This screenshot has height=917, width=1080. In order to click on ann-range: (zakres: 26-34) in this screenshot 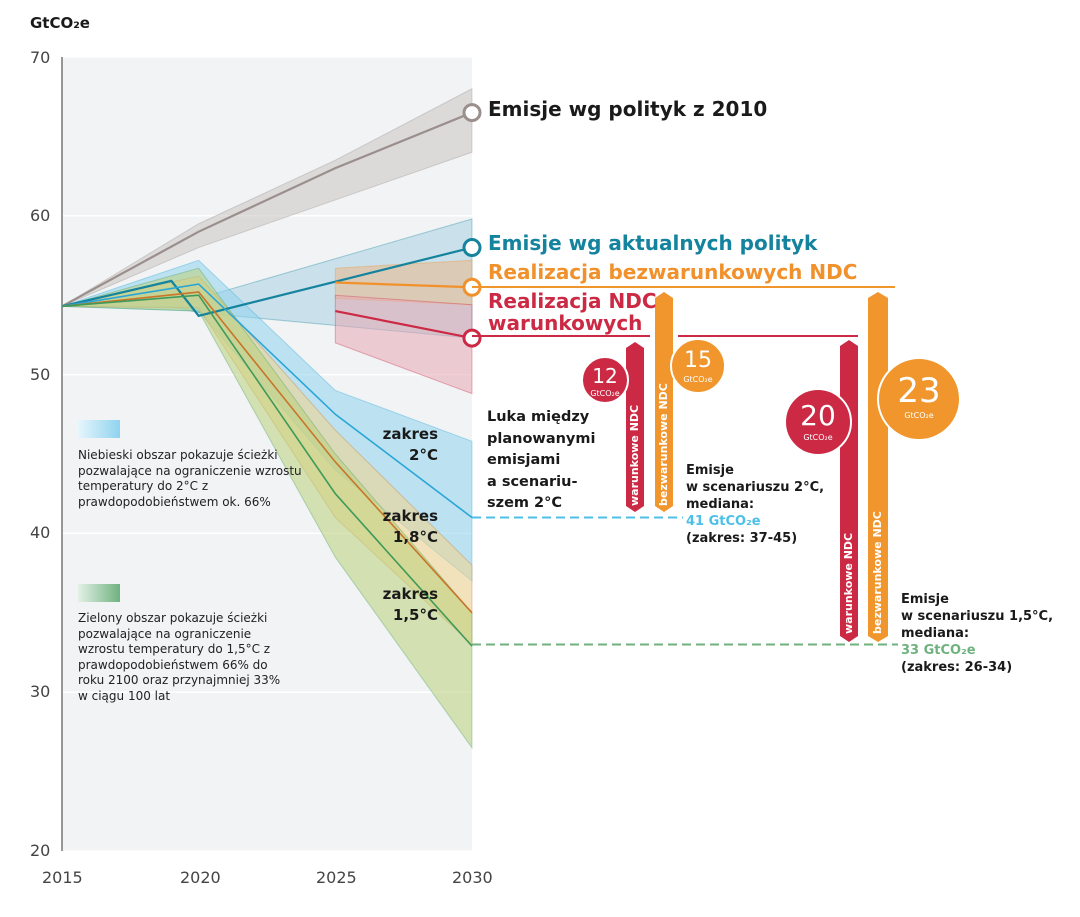, I will do `click(957, 667)`.